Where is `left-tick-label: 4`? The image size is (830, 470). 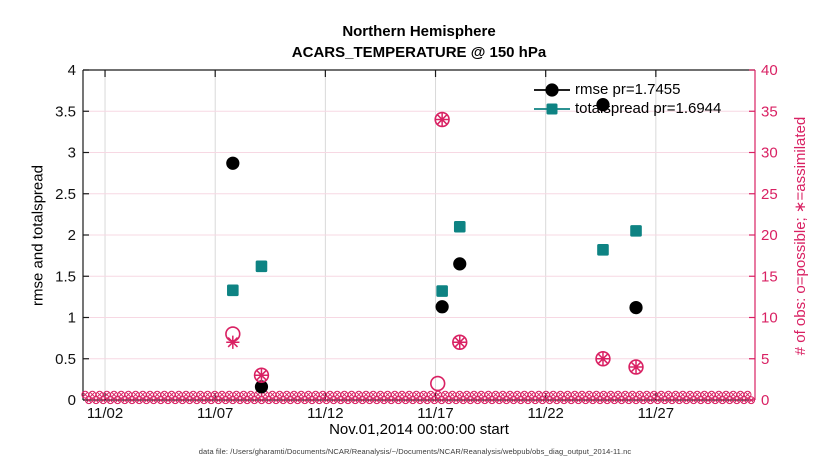
left-tick-label: 4 is located at coordinates (72, 70).